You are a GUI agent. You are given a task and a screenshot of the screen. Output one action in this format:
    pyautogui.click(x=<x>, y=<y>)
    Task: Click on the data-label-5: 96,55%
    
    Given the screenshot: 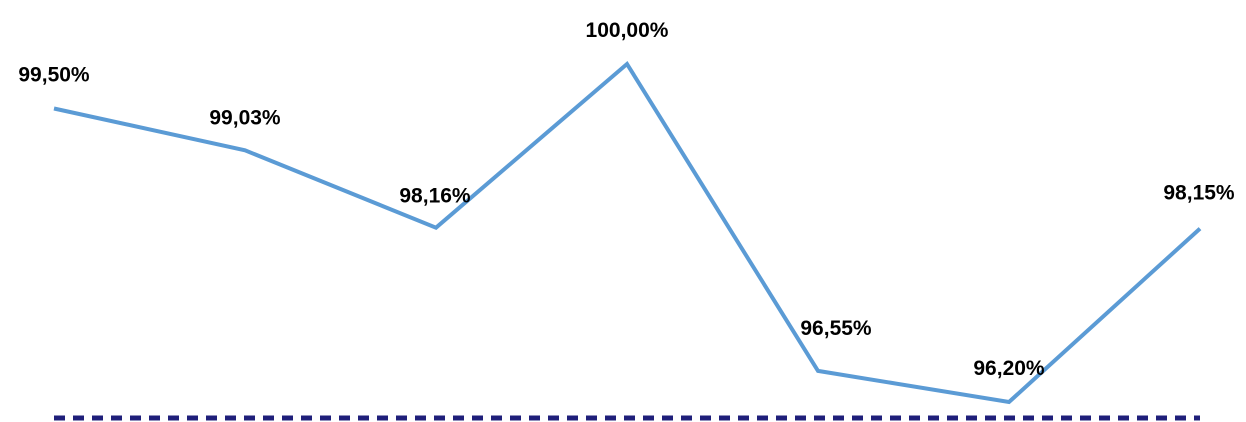 What is the action you would take?
    pyautogui.click(x=836, y=328)
    